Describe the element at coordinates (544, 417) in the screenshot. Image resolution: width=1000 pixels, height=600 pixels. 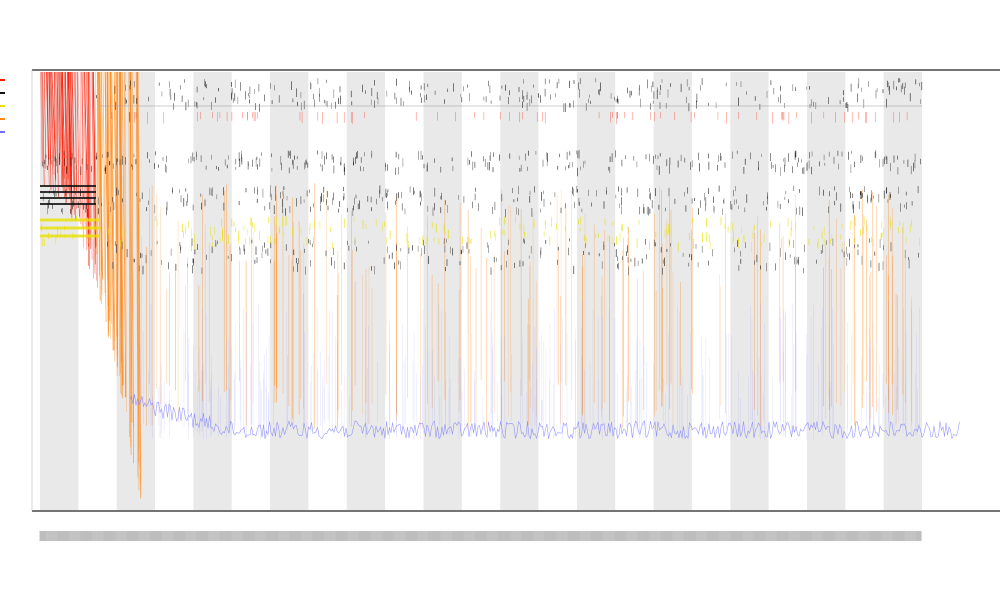
I see `series-path` at that location.